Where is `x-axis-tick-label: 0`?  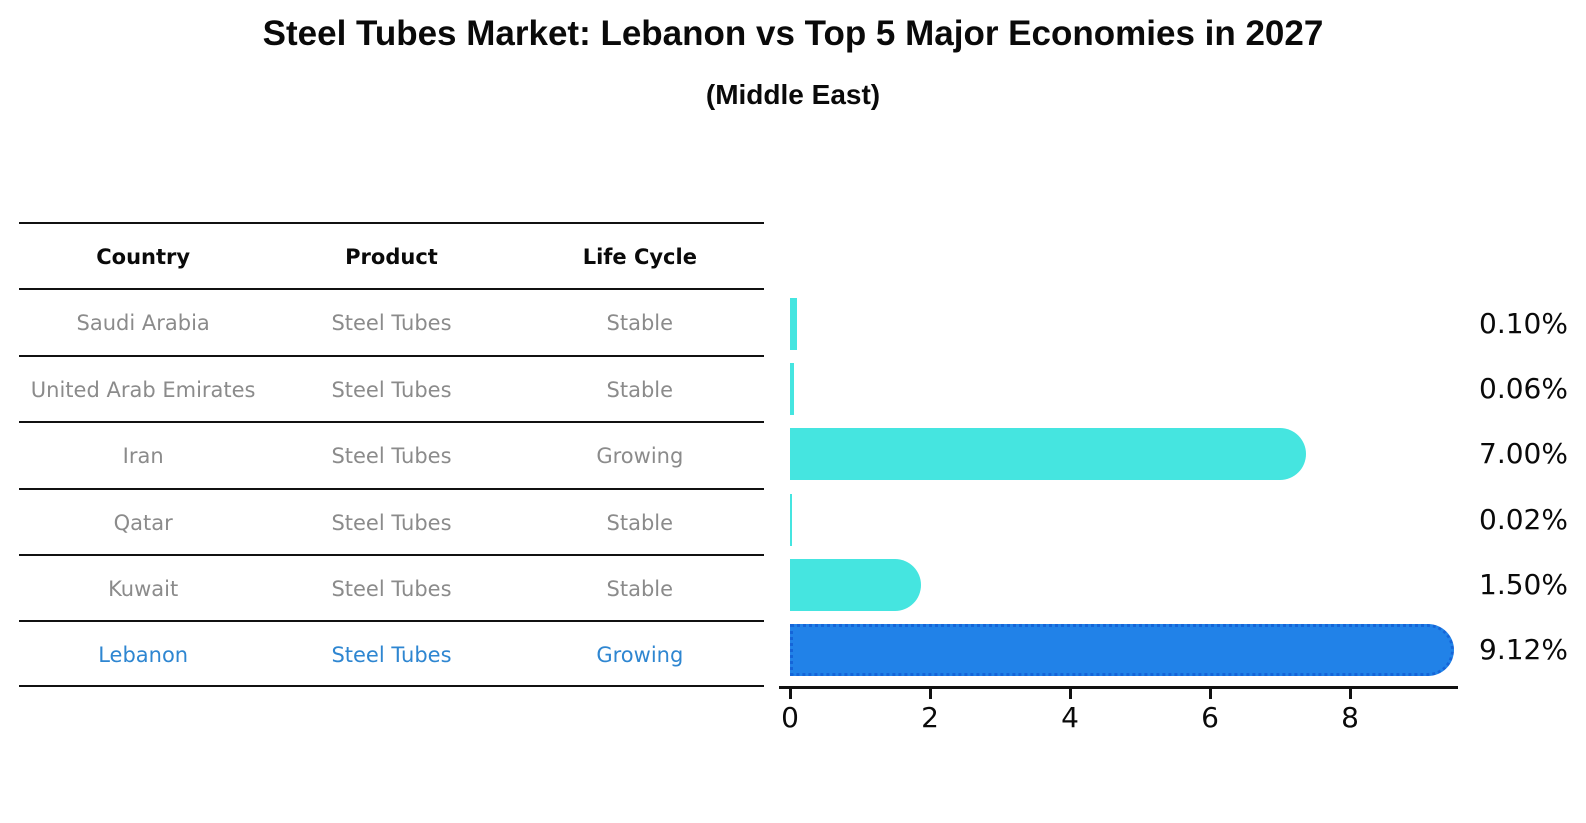 x-axis-tick-label: 0 is located at coordinates (790, 717).